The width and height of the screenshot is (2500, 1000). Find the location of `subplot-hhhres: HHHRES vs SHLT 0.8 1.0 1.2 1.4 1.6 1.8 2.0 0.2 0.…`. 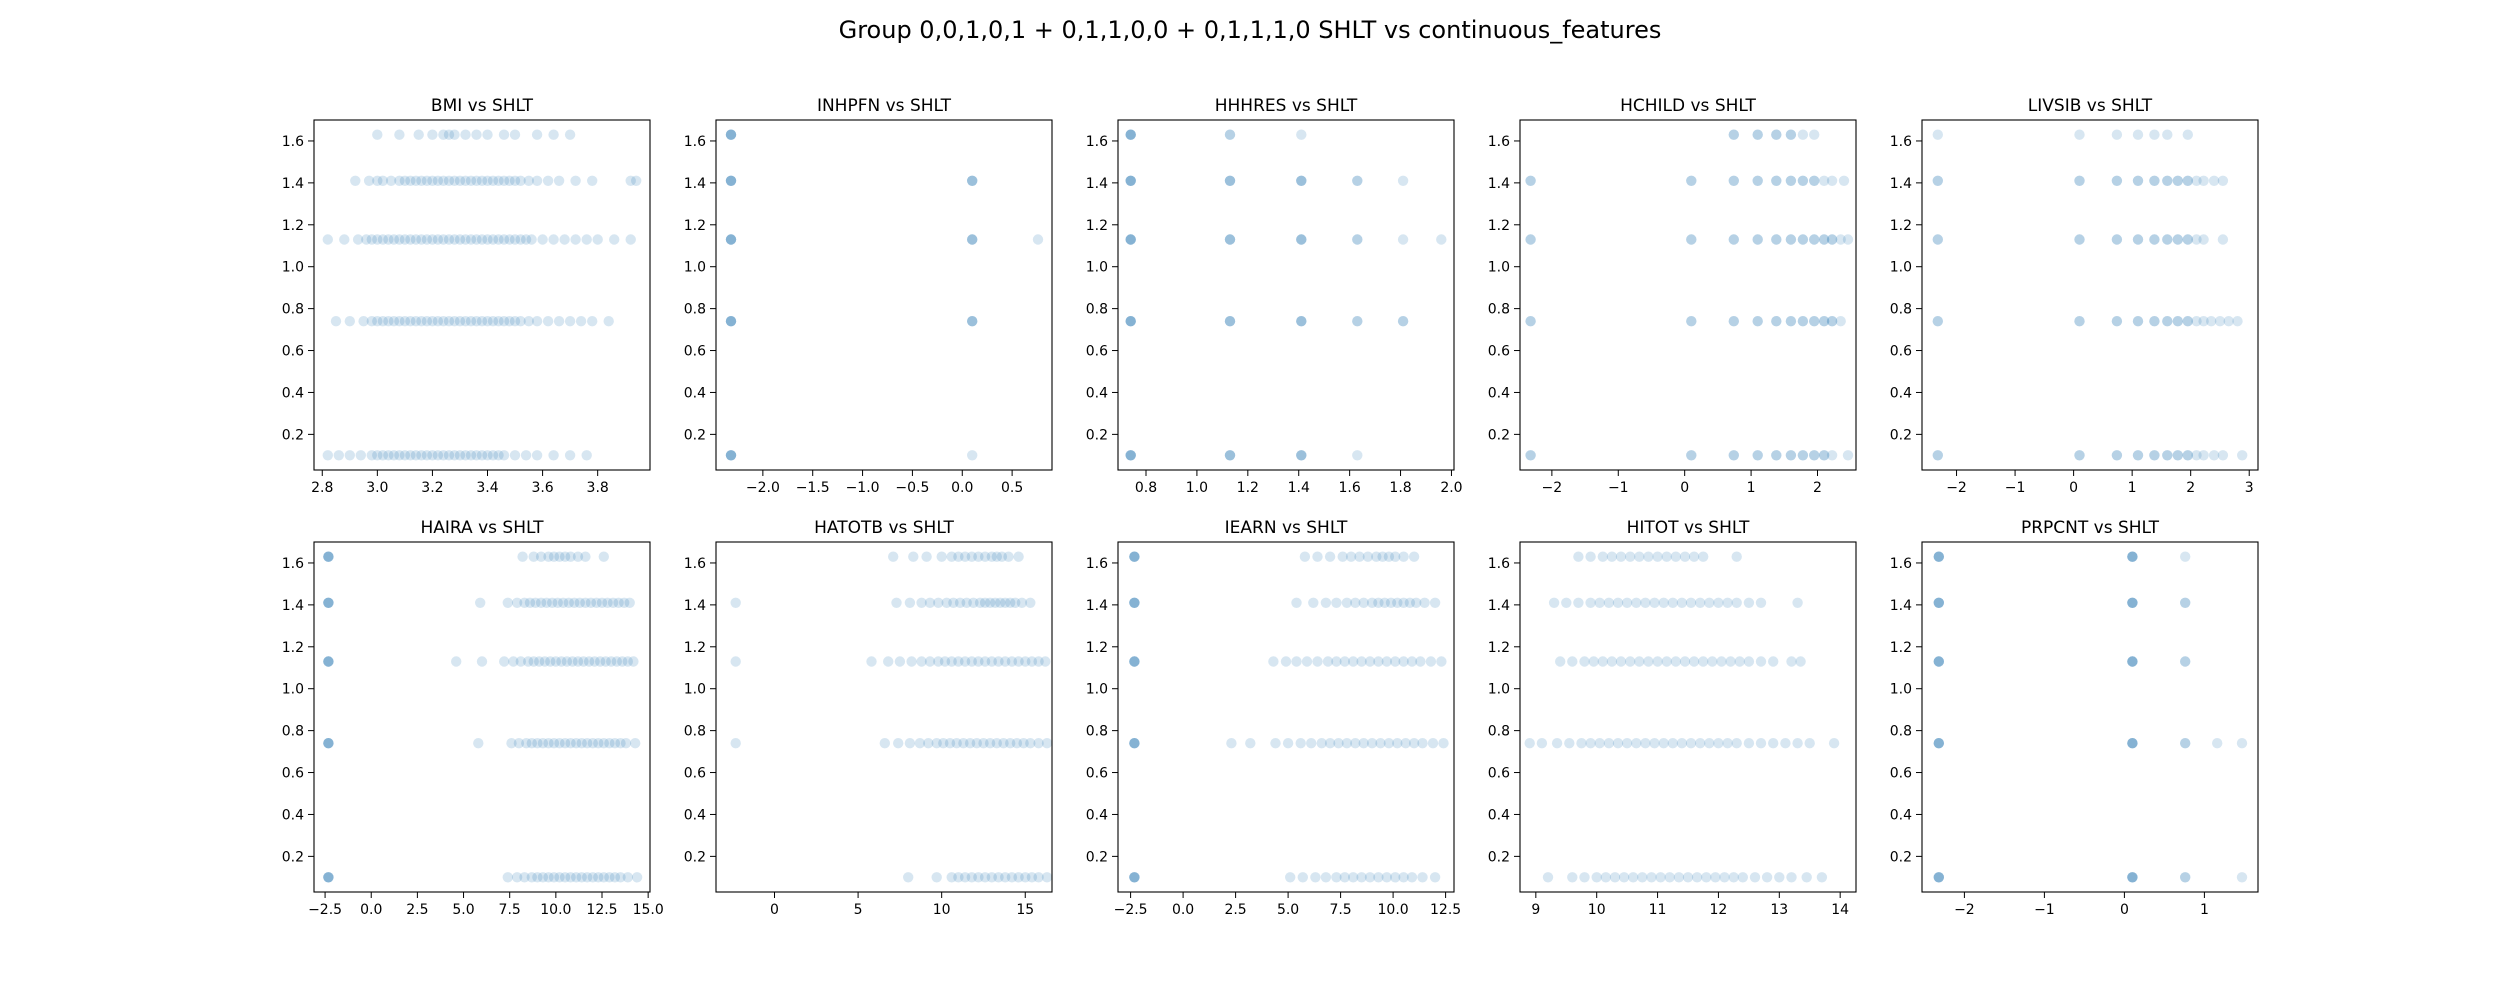

subplot-hhhres: HHHRES vs SHLT 0.8 1.0 1.2 1.4 1.6 1.8 2.0 0.2 0.… is located at coordinates (1274, 296).